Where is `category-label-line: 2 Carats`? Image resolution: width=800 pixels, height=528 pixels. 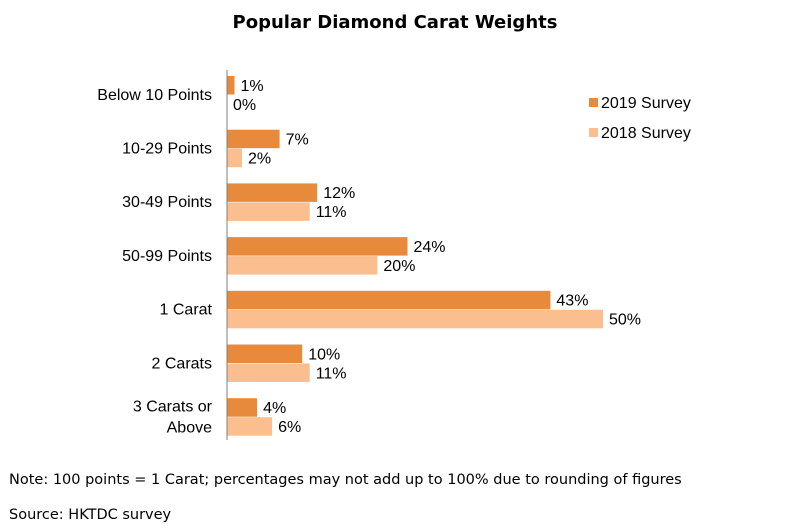 category-label-line: 2 Carats is located at coordinates (182, 363).